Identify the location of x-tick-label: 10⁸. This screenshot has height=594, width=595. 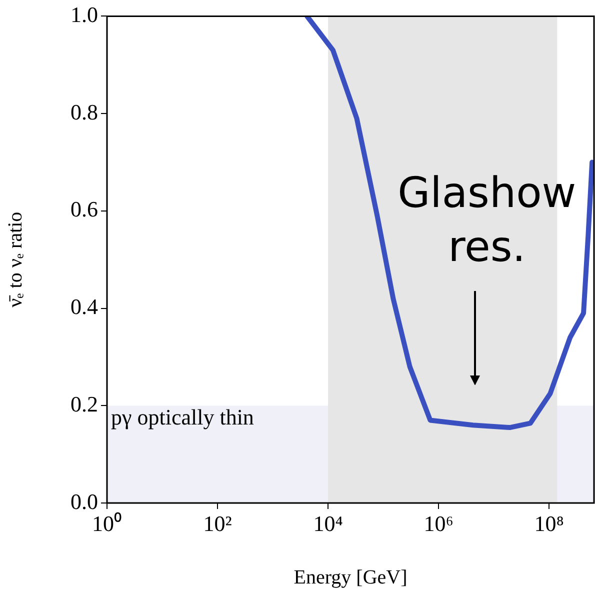
(549, 523).